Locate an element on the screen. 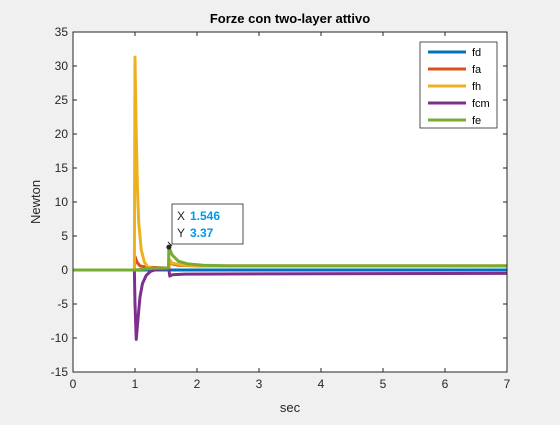 The image size is (560, 425). y-tick-label: 20 is located at coordinates (62, 134).